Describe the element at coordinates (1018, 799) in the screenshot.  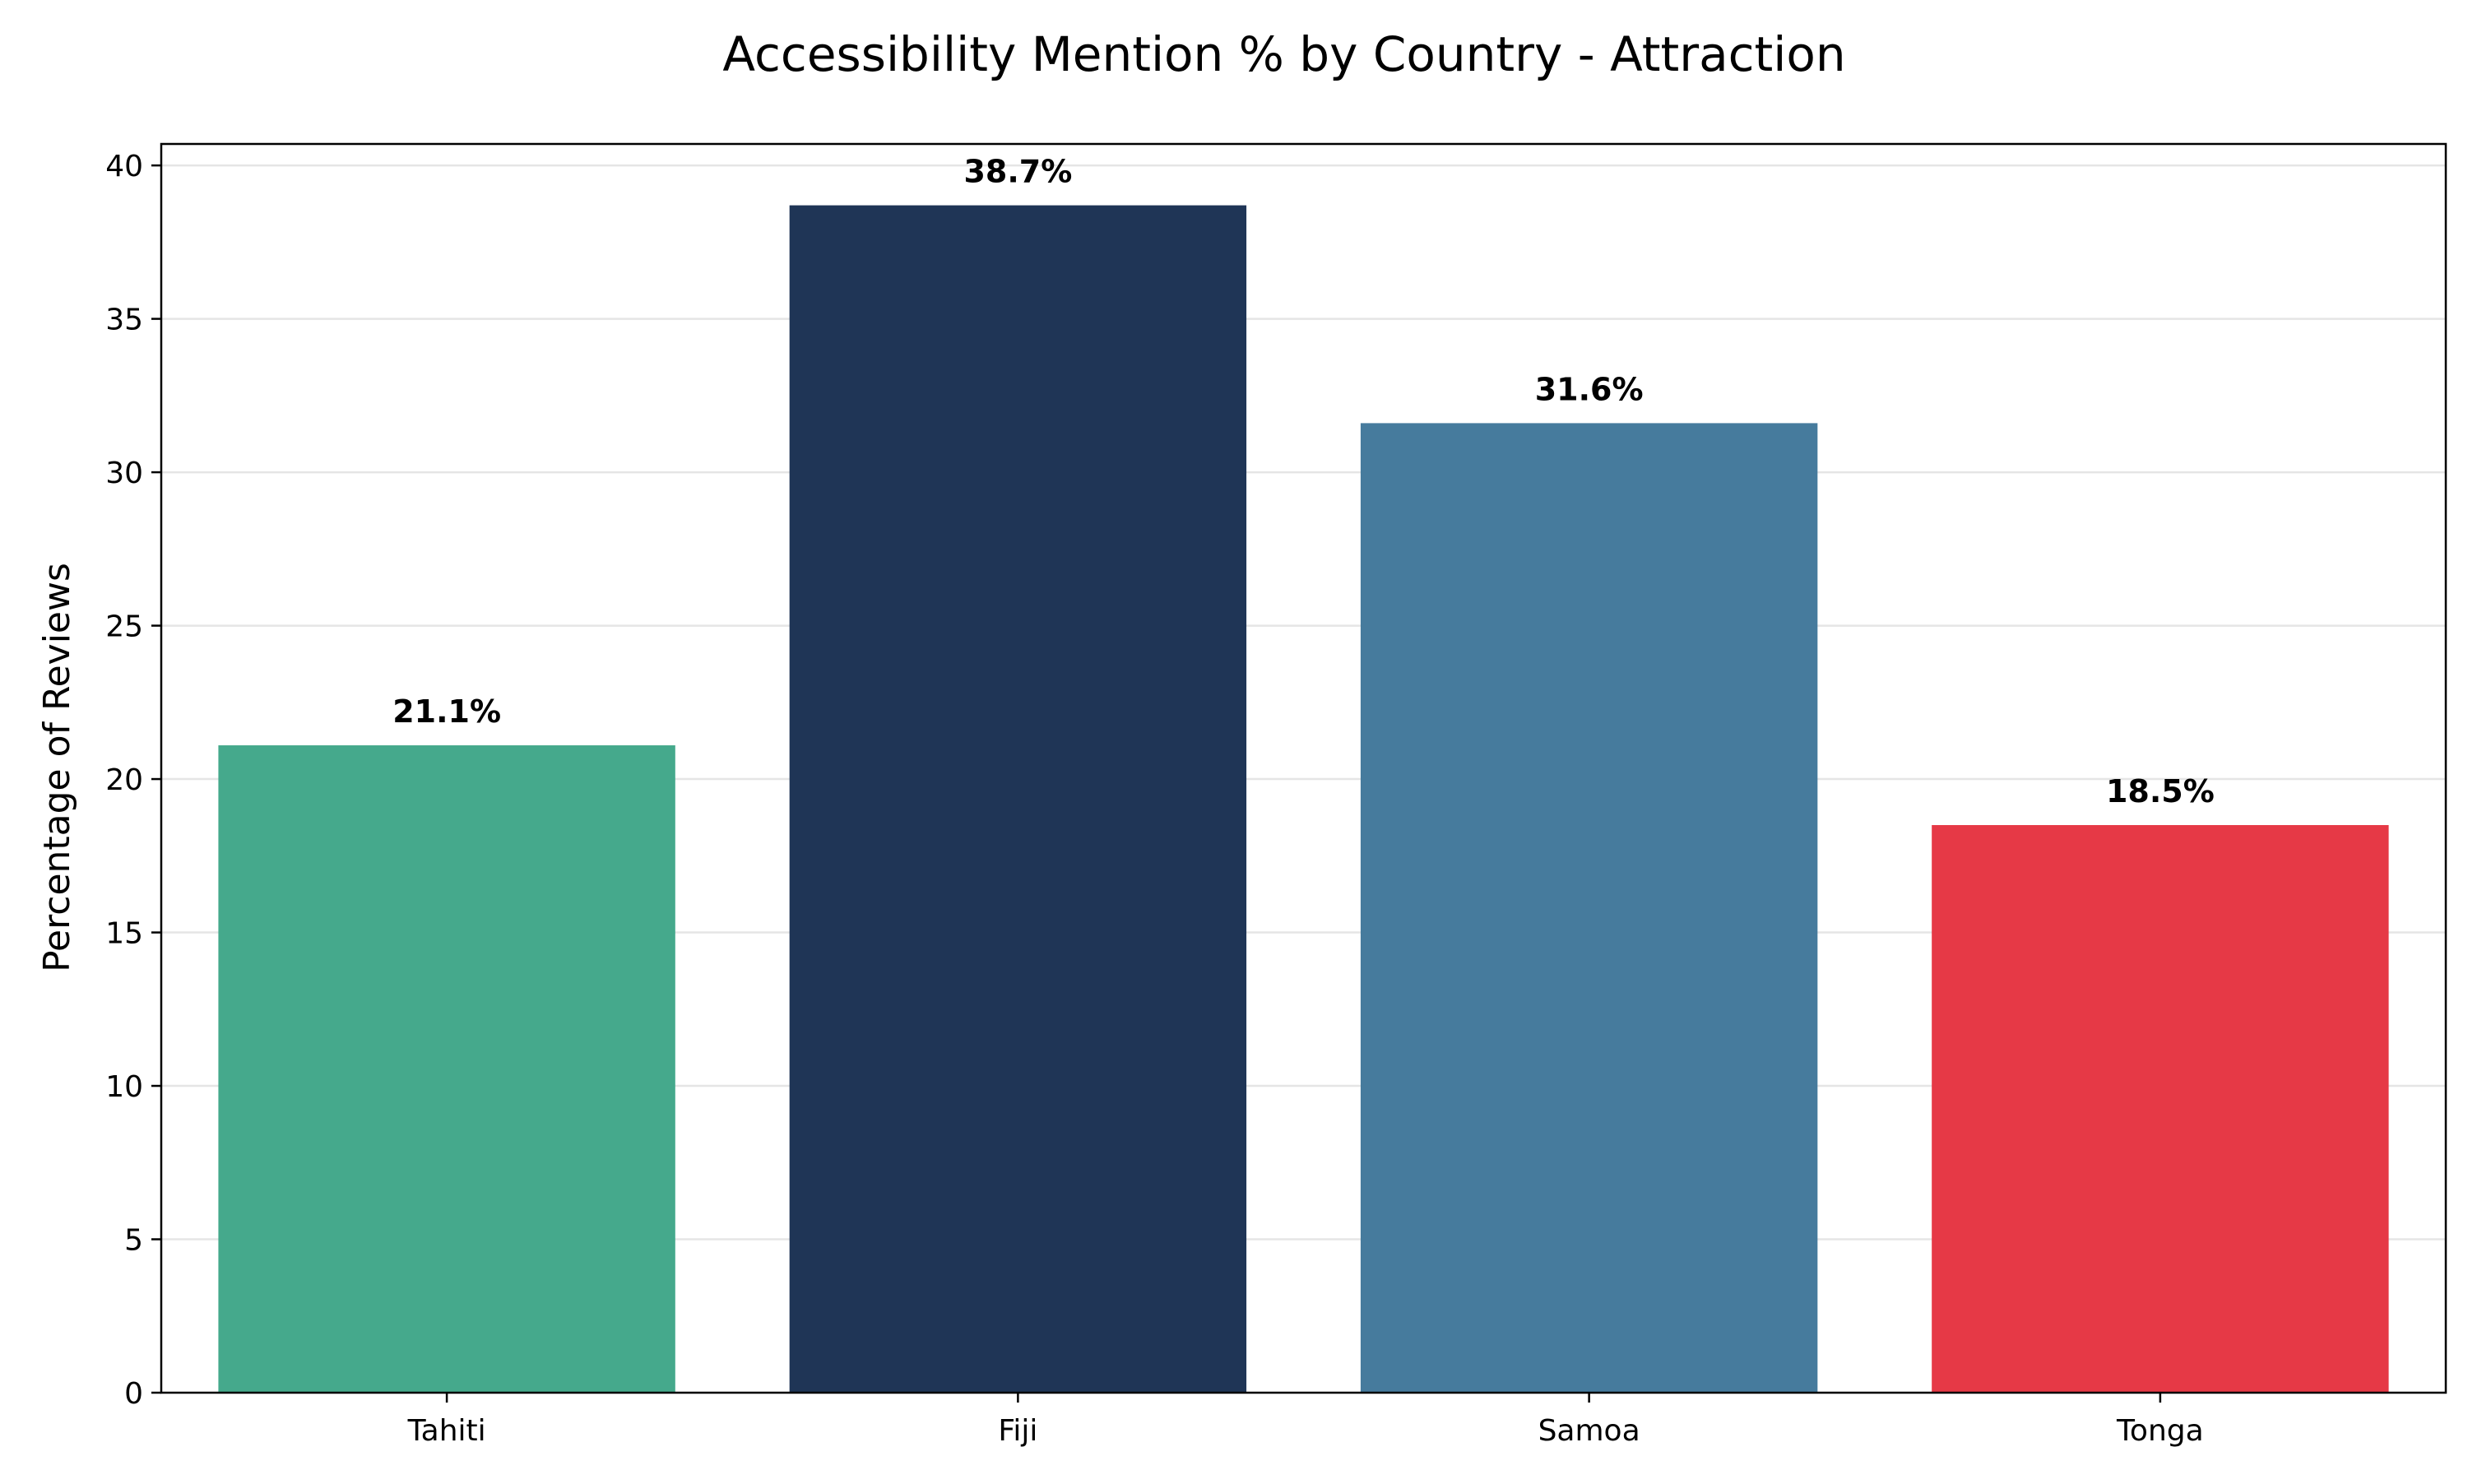
I see `bar-fiji` at that location.